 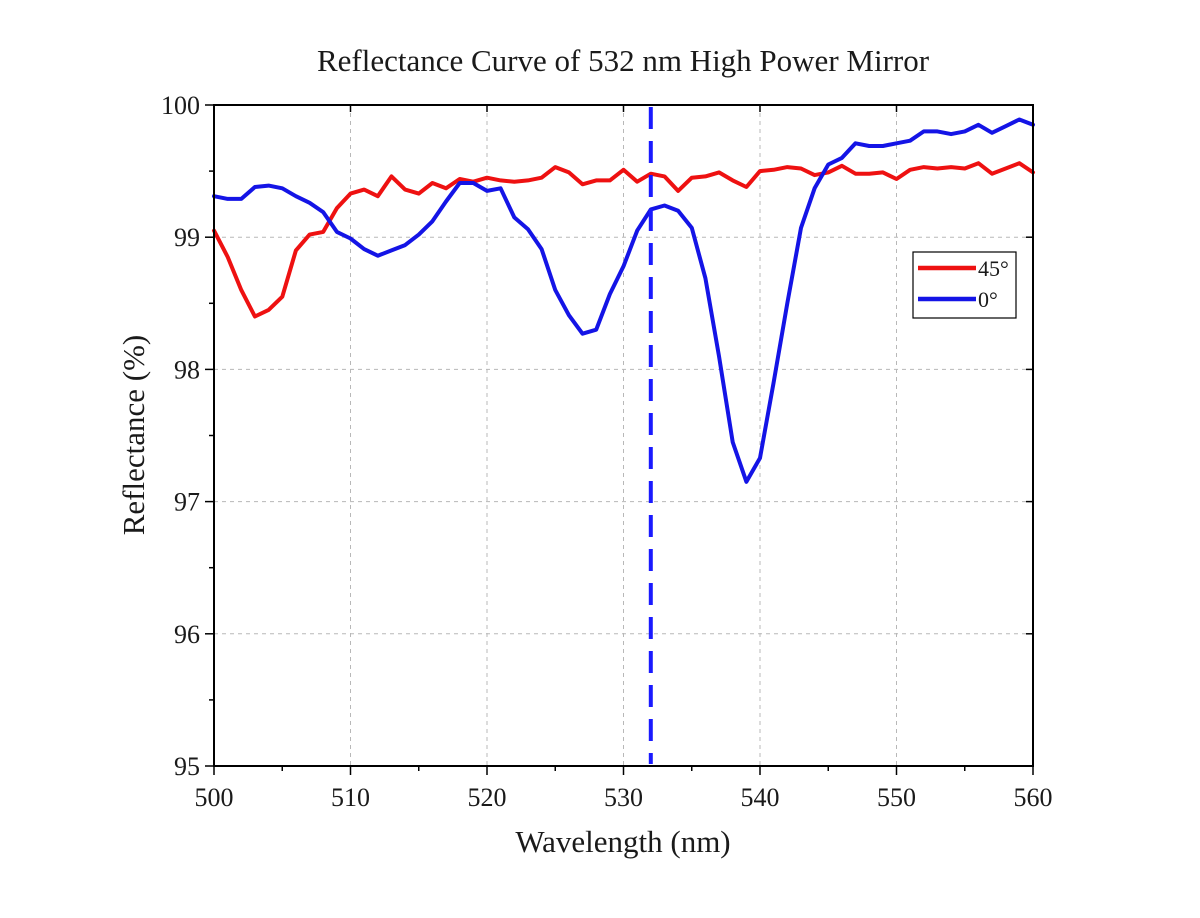 I want to click on x-tick-label: 510, so click(x=350, y=797).